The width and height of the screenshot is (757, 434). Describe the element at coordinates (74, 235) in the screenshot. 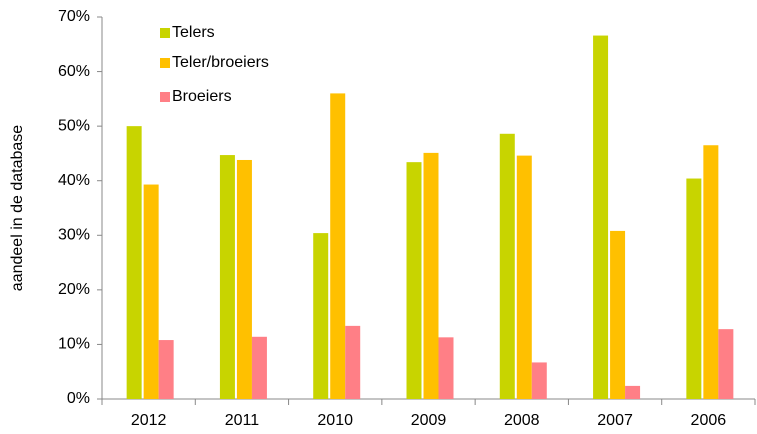

I see `y-tick-label: 30%` at that location.